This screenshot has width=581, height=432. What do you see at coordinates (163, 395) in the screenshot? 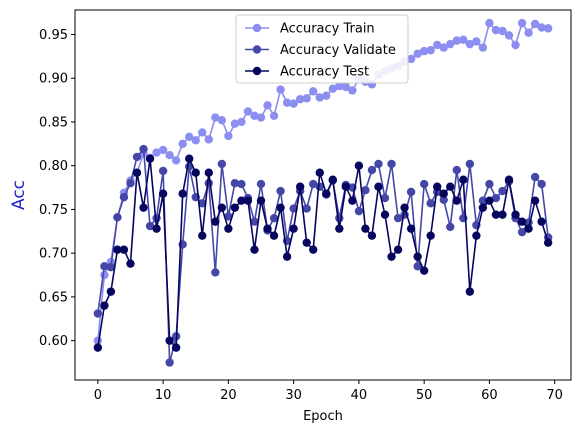
I see `x-tick-label: 10` at bounding box center [163, 395].